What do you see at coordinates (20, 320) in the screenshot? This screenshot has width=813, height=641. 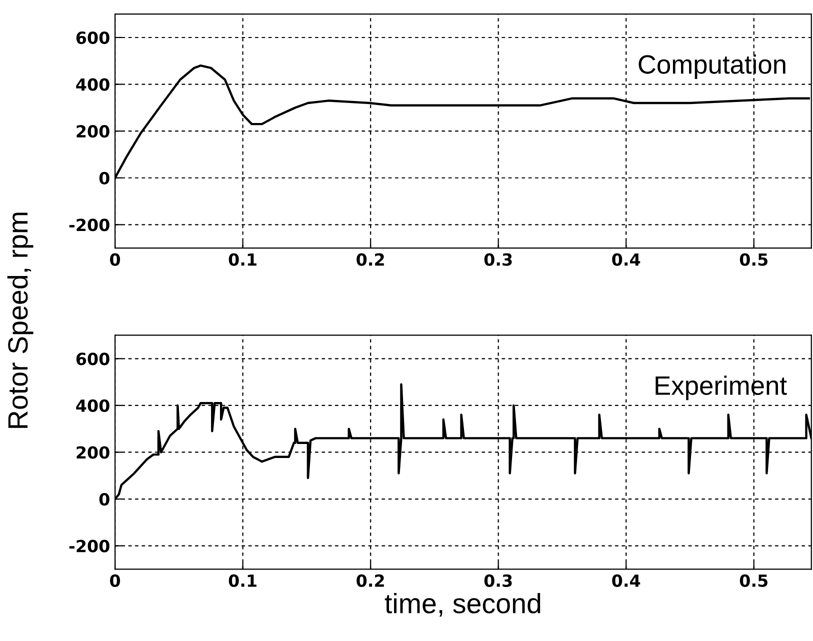 I see `y-axis-title: Rotor Speed, rpm` at bounding box center [20, 320].